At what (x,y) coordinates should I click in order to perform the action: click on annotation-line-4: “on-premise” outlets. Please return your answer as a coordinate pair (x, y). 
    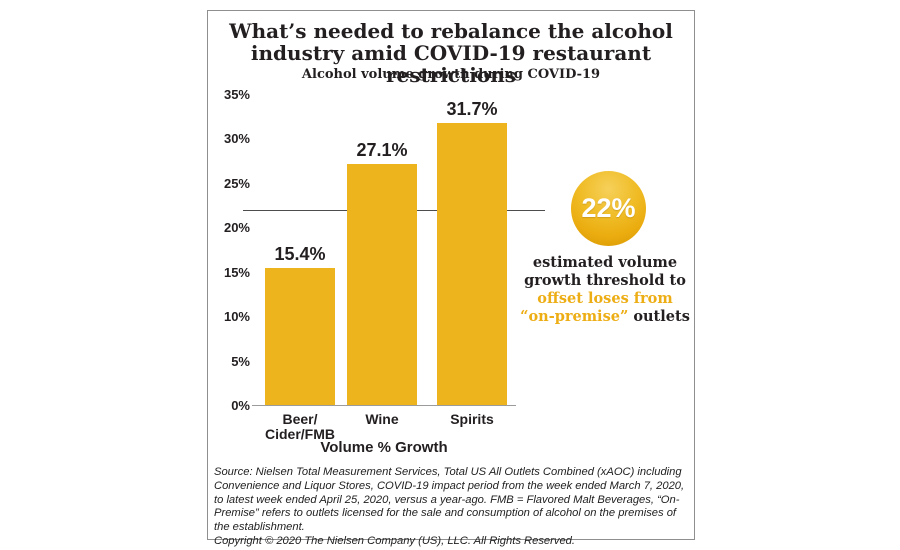
    Looking at the image, I should click on (605, 317).